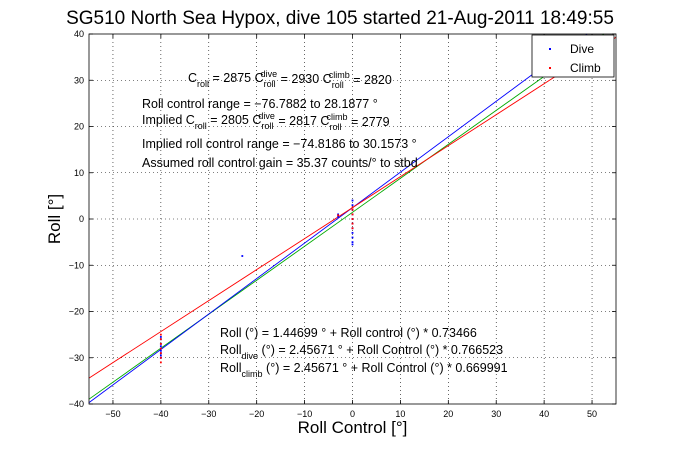 The image size is (681, 454). I want to click on annotation-part: = 2805 C, so click(234, 120).